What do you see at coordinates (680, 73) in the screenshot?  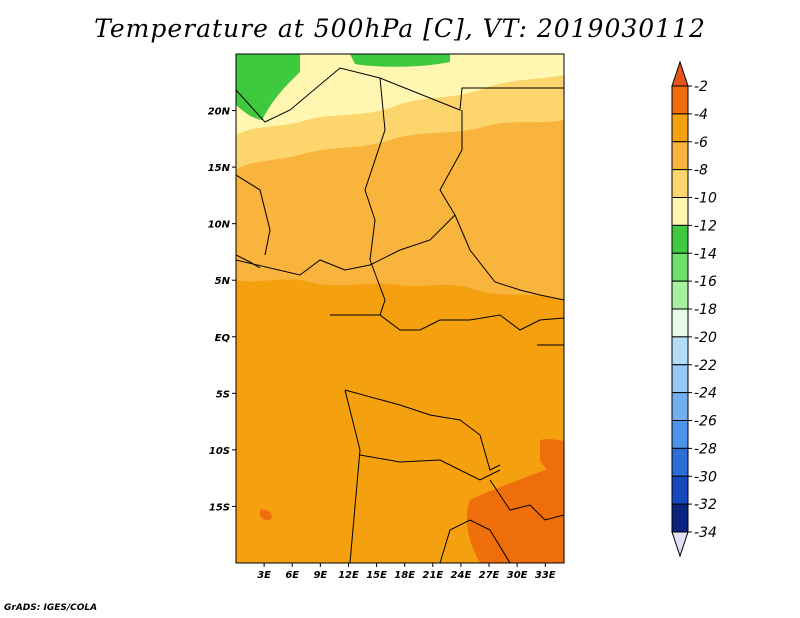 I see `colorbar-top-triangle` at bounding box center [680, 73].